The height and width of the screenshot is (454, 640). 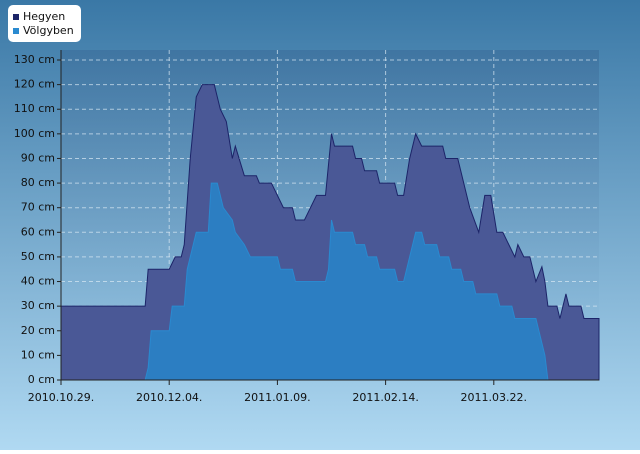 I want to click on legend-box, so click(x=44, y=23).